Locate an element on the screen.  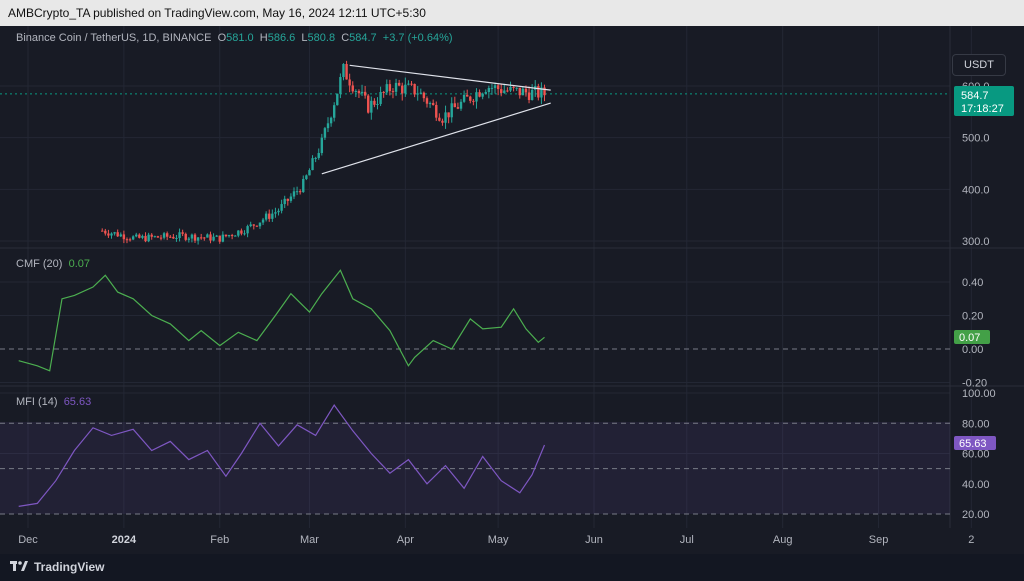
price-badge-price: 584.7 is located at coordinates (975, 96).